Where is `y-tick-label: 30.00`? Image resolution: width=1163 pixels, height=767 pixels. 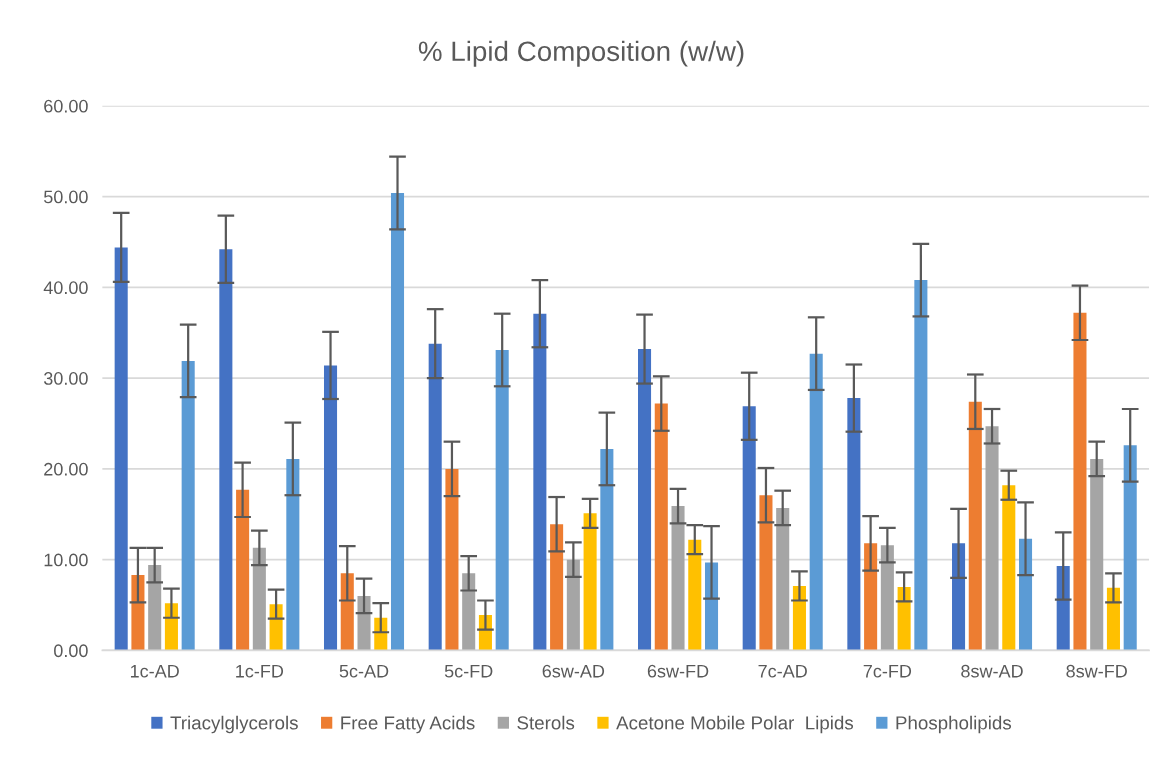 y-tick-label: 30.00 is located at coordinates (65, 378).